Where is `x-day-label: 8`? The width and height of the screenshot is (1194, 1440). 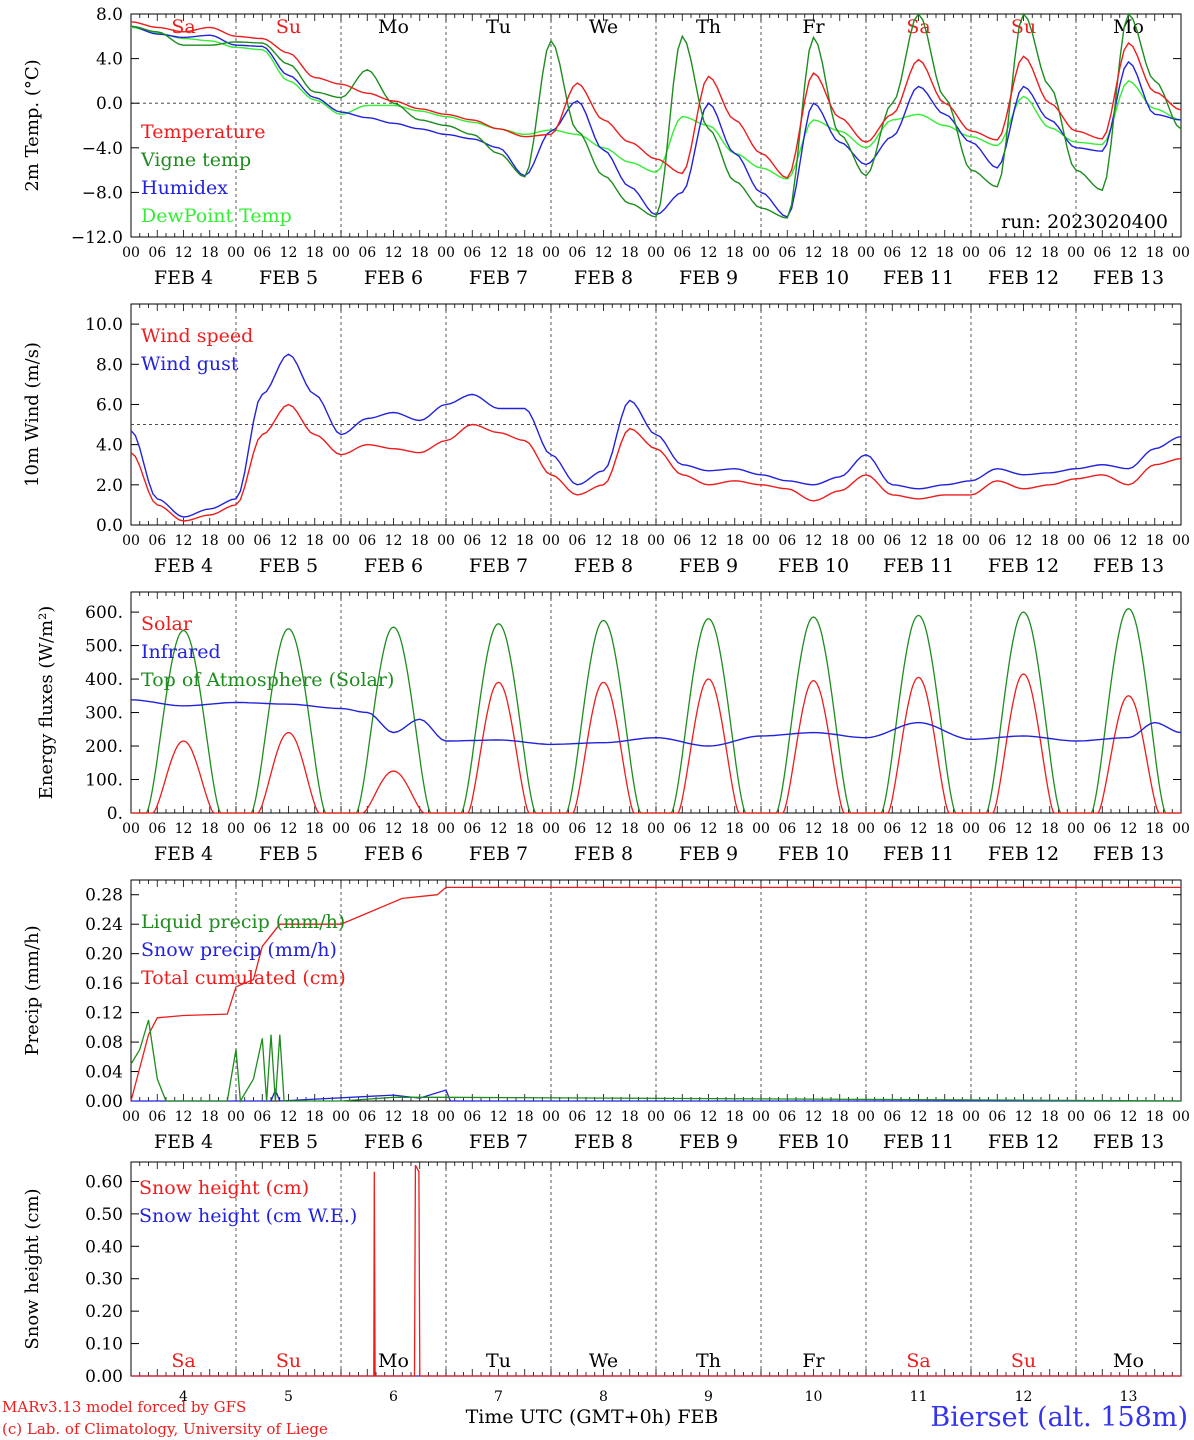
x-day-label: 8 is located at coordinates (603, 1397).